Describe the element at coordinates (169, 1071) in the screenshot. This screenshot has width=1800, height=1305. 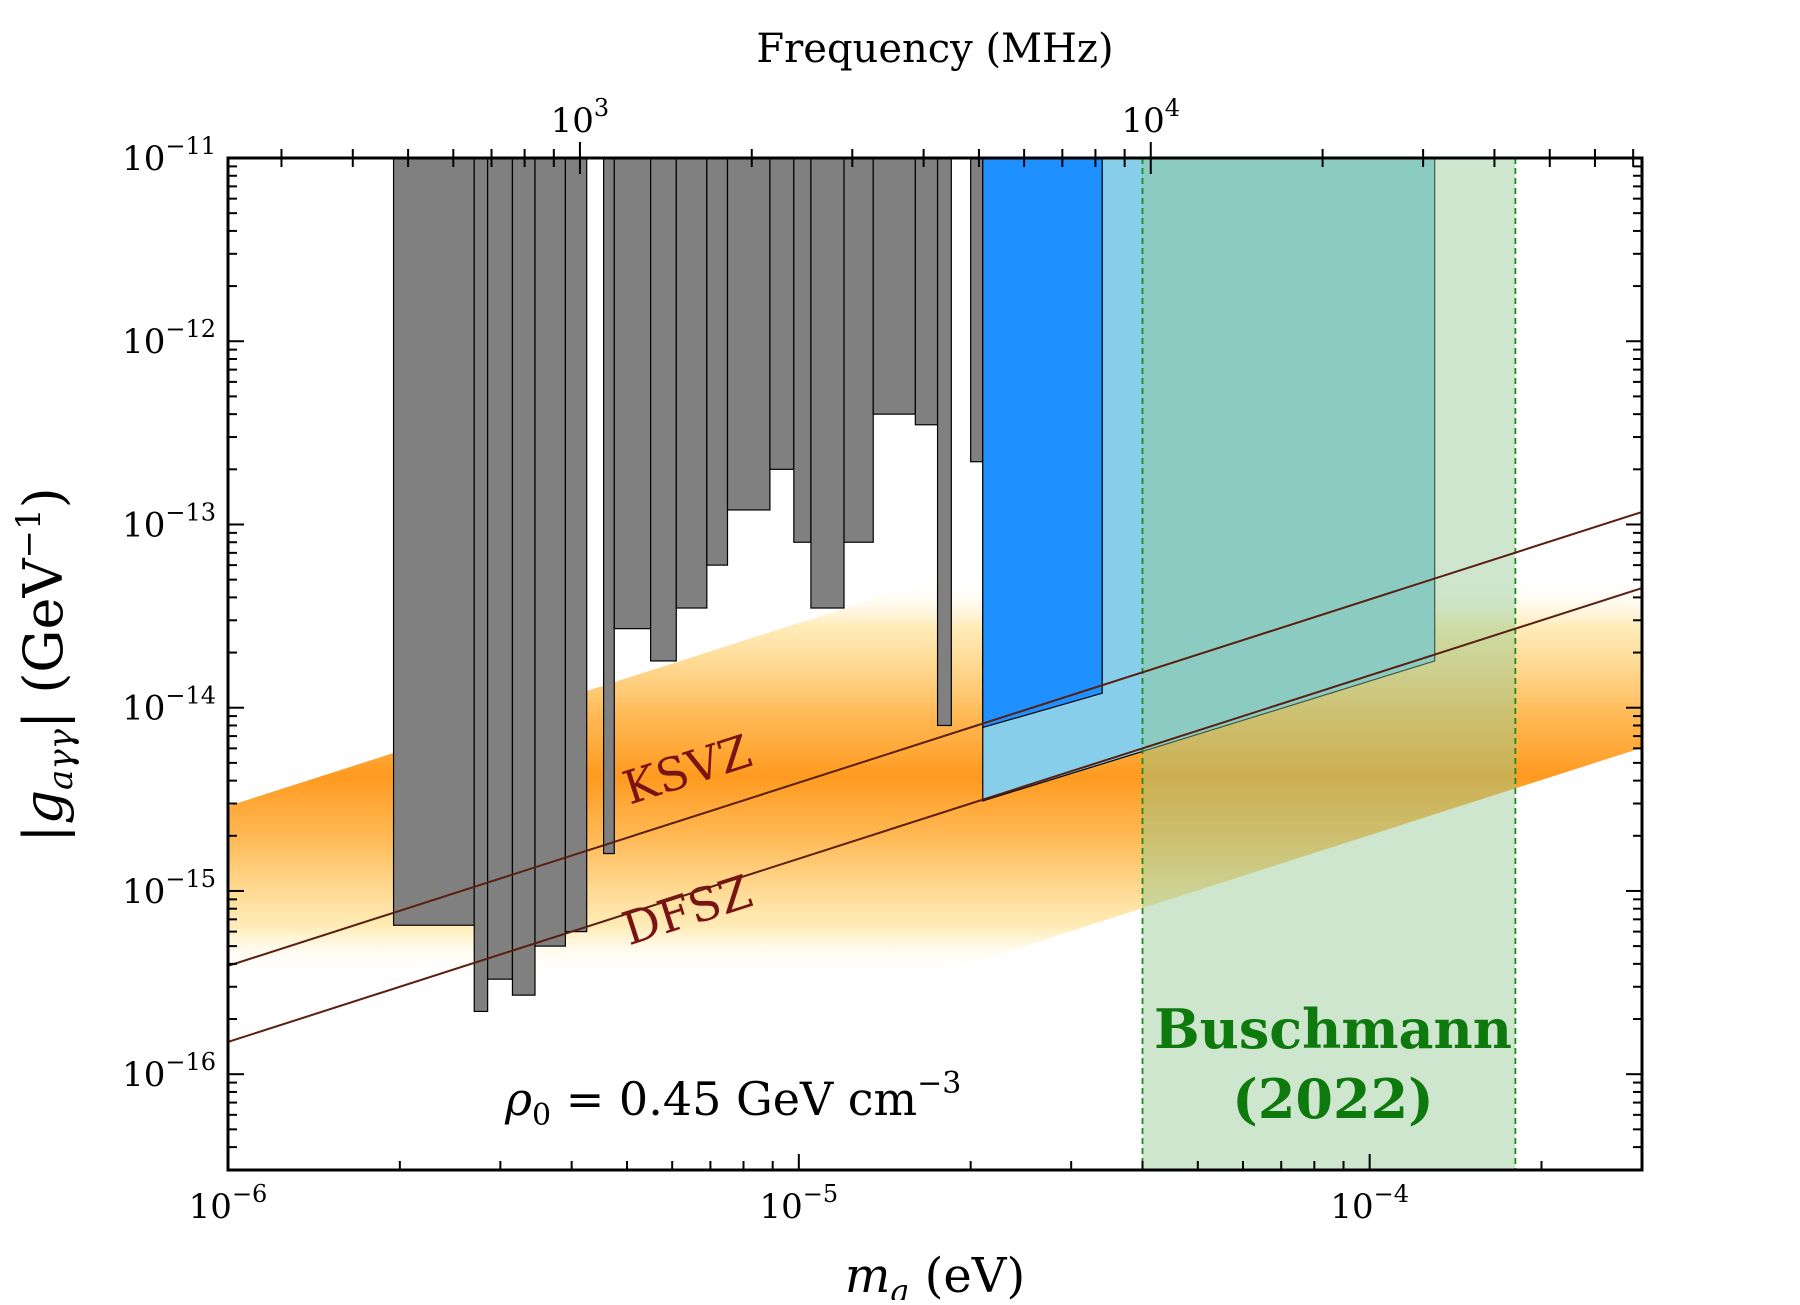
I see `y-tick-label: 10−16` at that location.